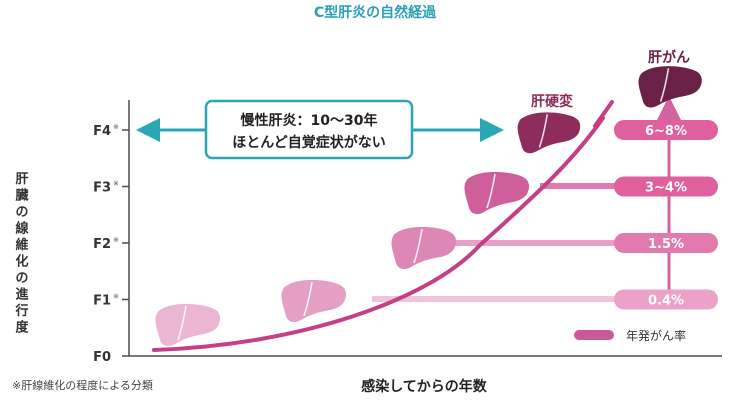 This screenshot has height=404, width=750. Describe the element at coordinates (309, 120) in the screenshot. I see `chronic-hepatitis-line1: 慢性肝炎：10～30年` at that location.